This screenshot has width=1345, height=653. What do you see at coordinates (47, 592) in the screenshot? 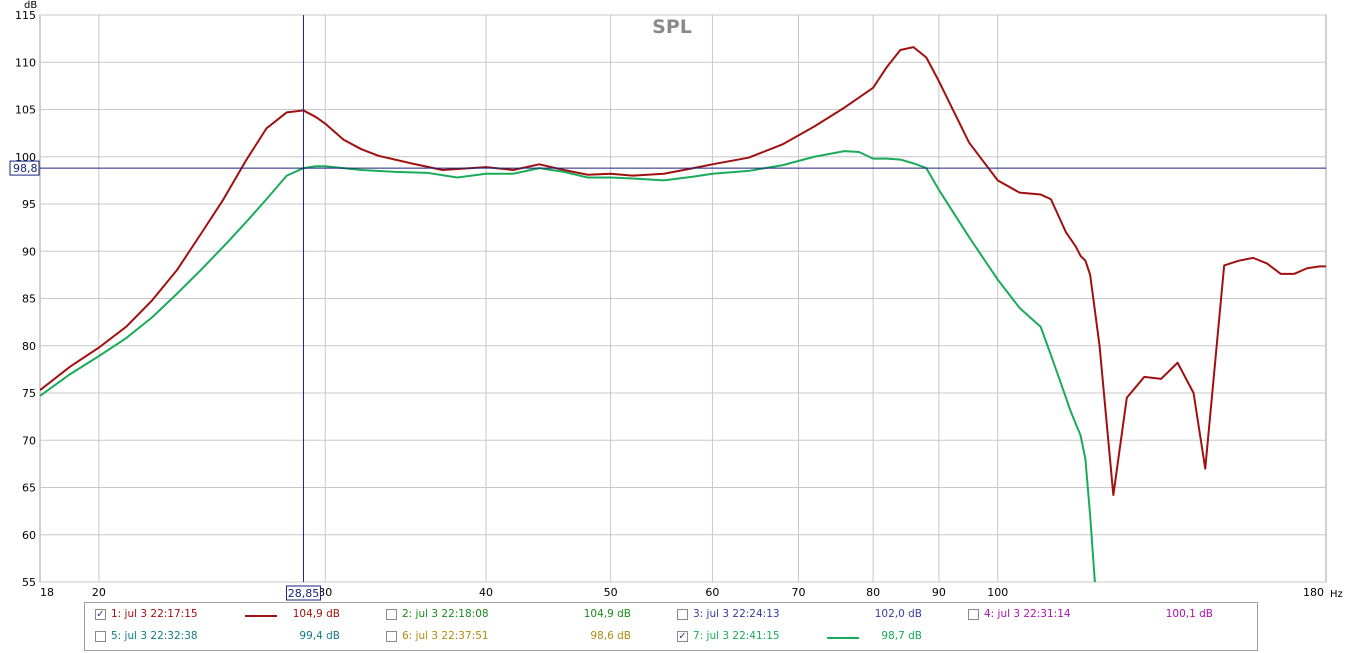
I see `x-tick-label: 18` at bounding box center [47, 592].